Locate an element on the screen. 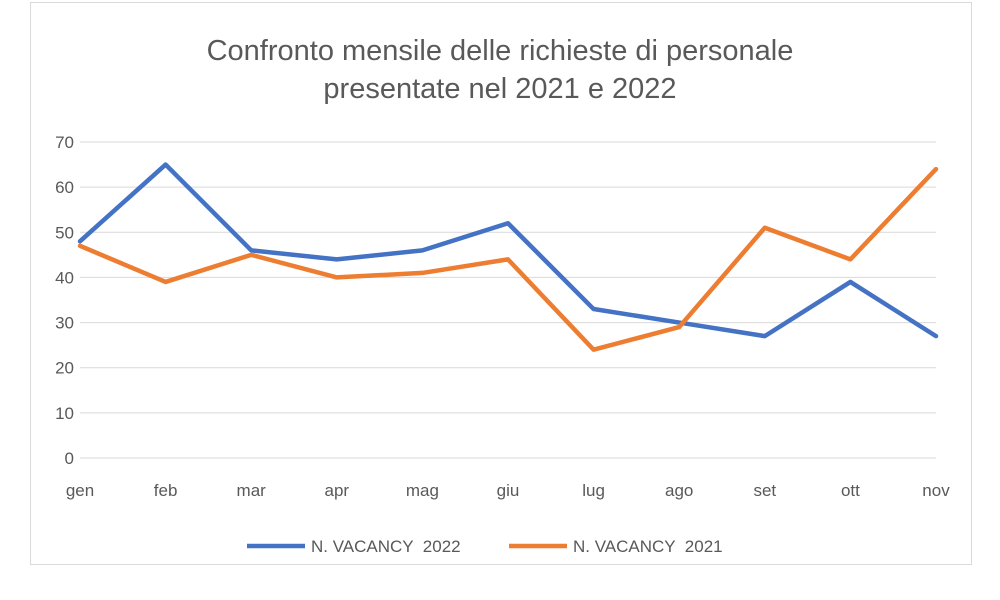 Image resolution: width=1000 pixels, height=600 pixels. y-tick-label: 10 is located at coordinates (64, 413).